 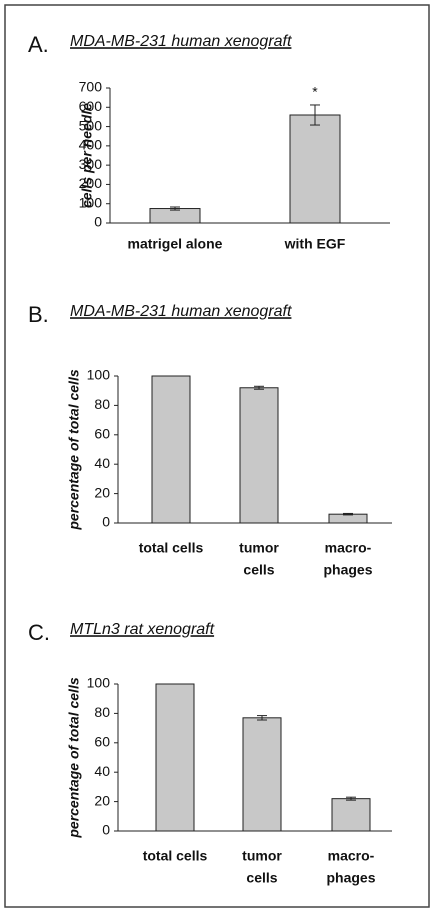 What do you see at coordinates (91, 106) in the screenshot?
I see `y-tick-label: 600` at bounding box center [91, 106].